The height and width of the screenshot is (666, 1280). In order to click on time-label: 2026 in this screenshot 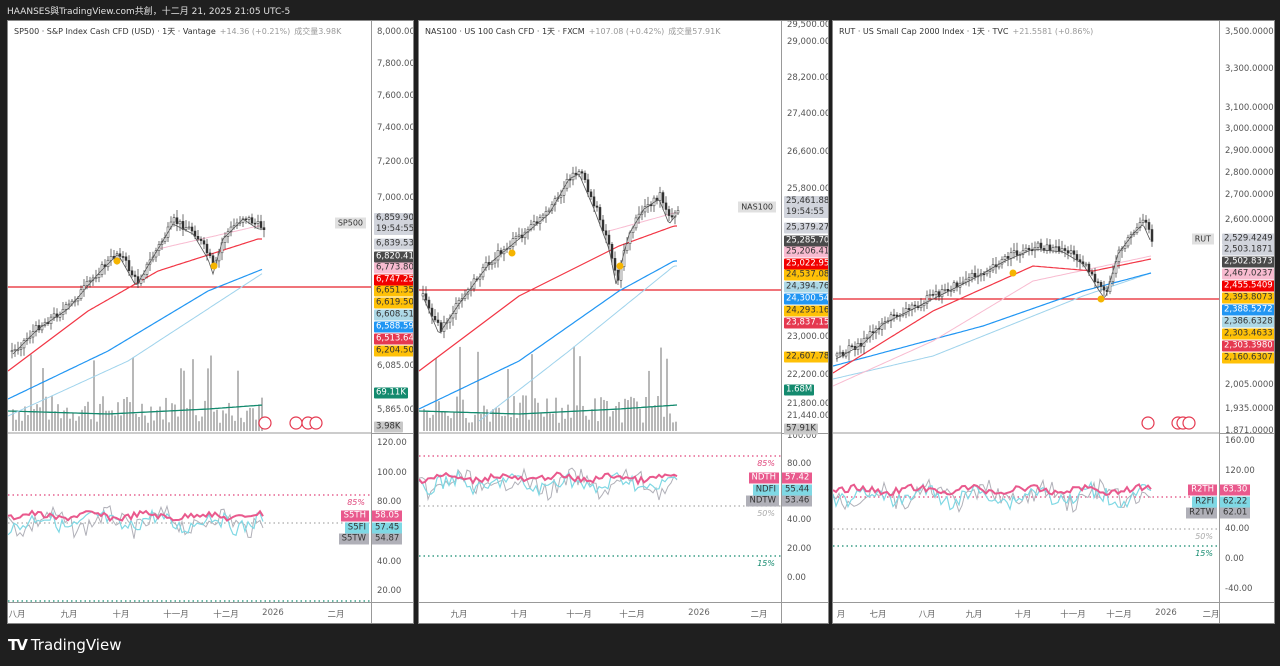, I will do `click(1166, 613)`.